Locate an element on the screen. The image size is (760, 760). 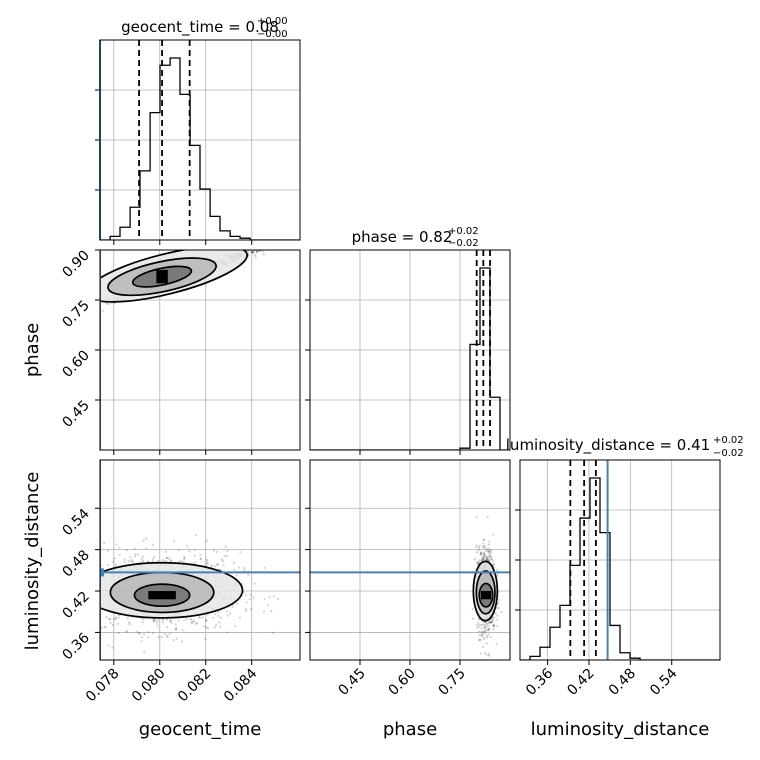
scatter-geocent-time-vs-phase-yticklabel: 0.60 is located at coordinates (75, 364).